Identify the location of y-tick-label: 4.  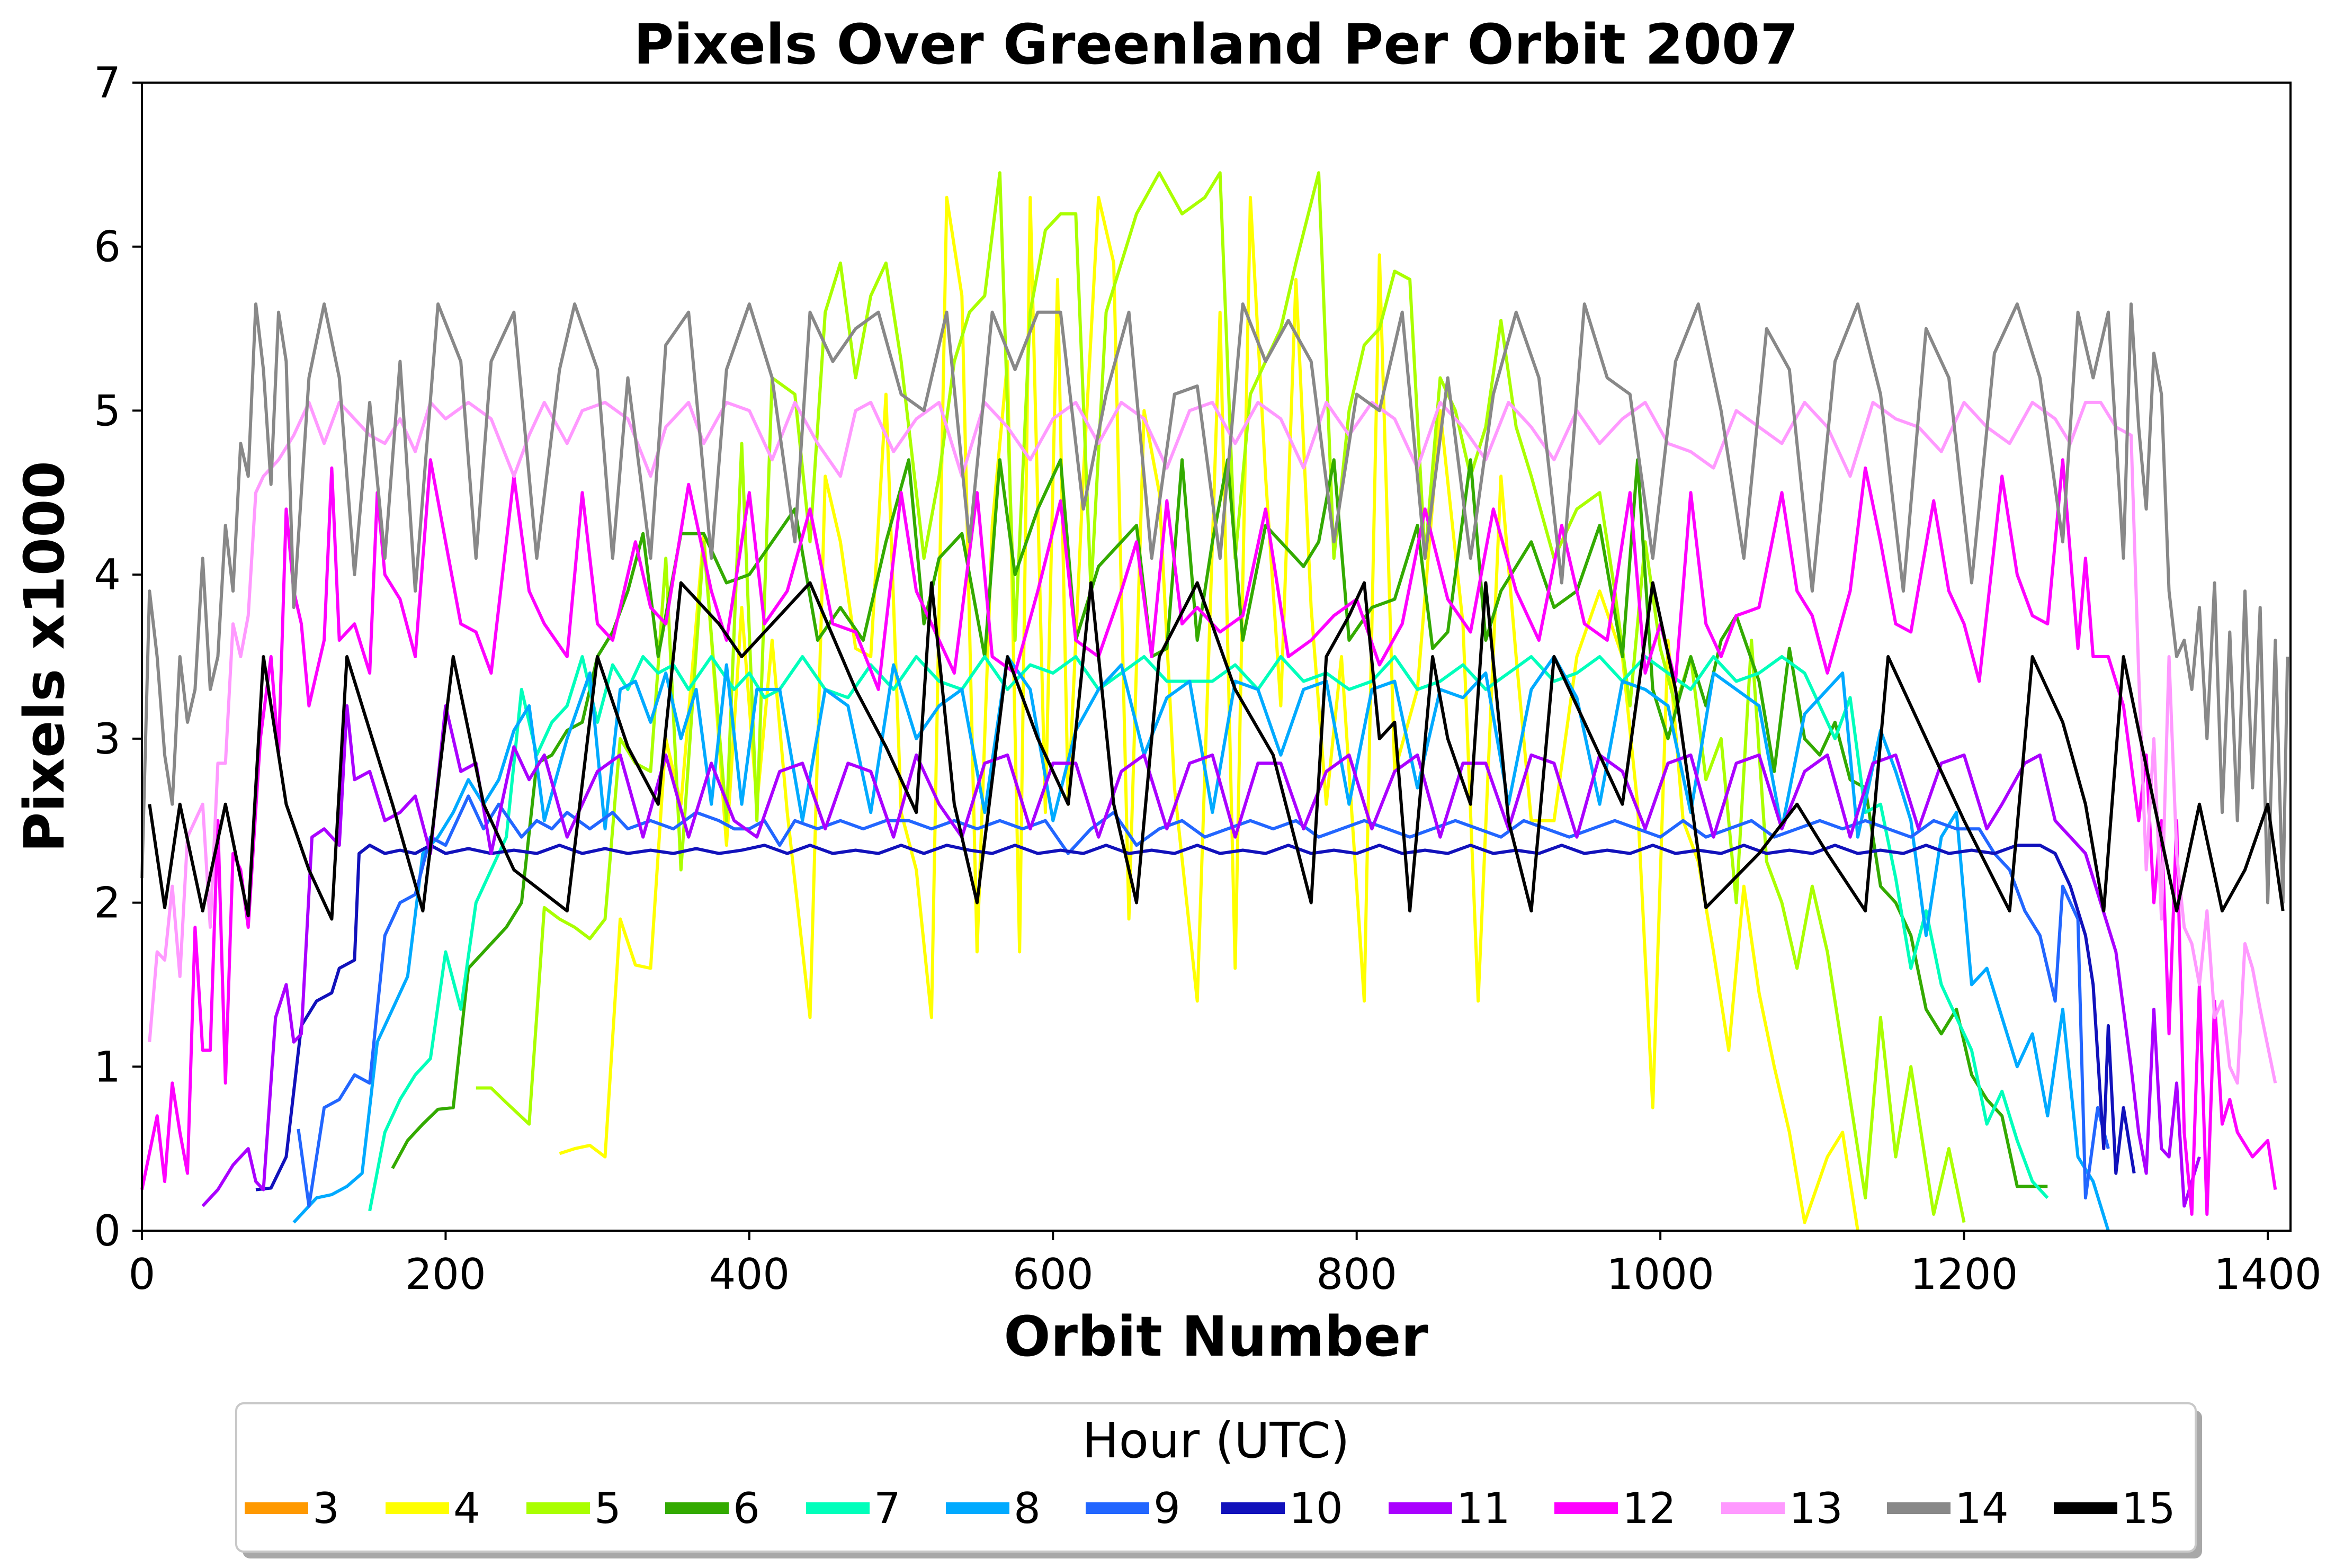
(107, 574).